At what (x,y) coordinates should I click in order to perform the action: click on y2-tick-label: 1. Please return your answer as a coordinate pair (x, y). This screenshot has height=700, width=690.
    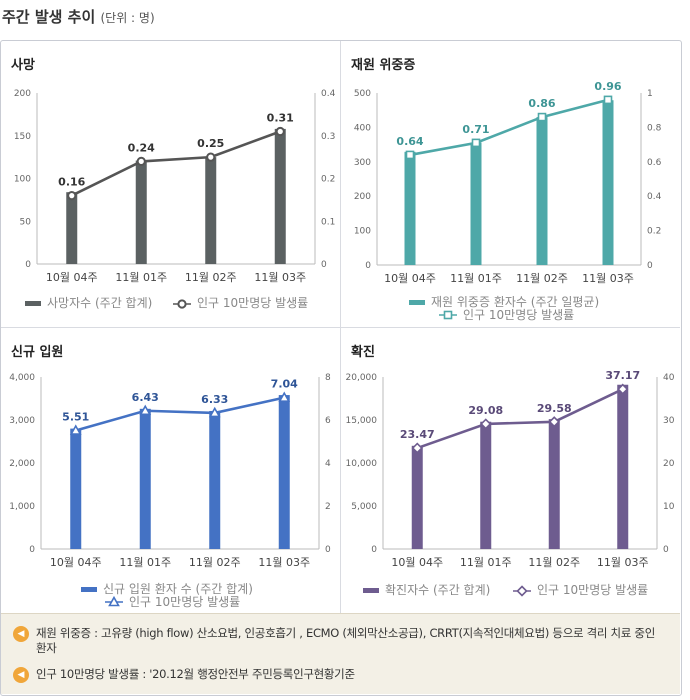
    Looking at the image, I should click on (650, 94).